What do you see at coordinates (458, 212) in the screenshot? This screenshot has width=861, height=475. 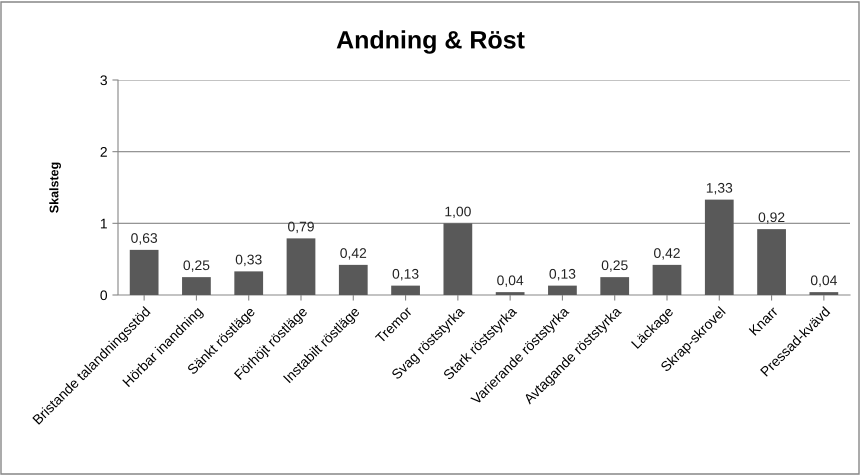 I see `data-label: 1,00` at bounding box center [458, 212].